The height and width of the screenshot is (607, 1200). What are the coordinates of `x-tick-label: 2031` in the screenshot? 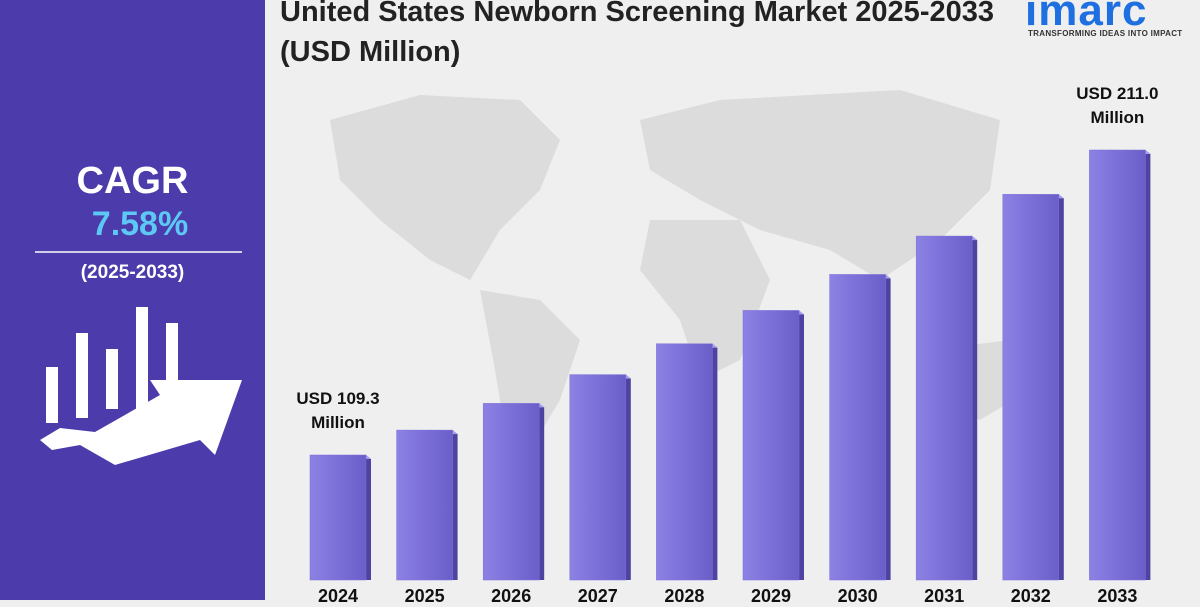 It's located at (944, 596).